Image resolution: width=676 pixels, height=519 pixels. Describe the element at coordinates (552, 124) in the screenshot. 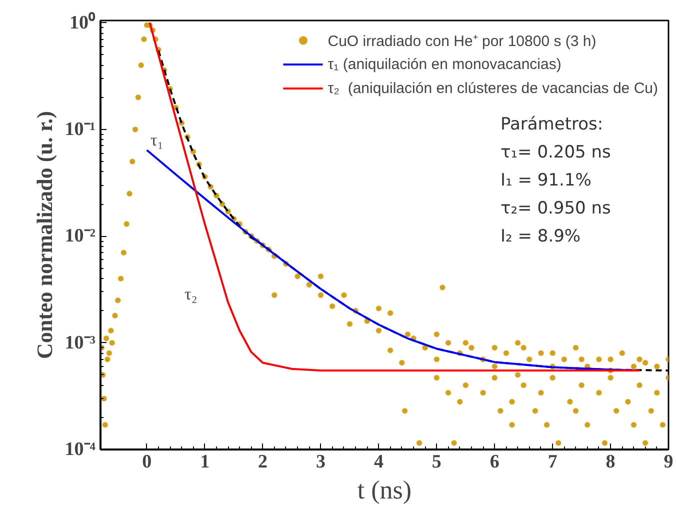

I see `annotation: Parámetros:` at that location.